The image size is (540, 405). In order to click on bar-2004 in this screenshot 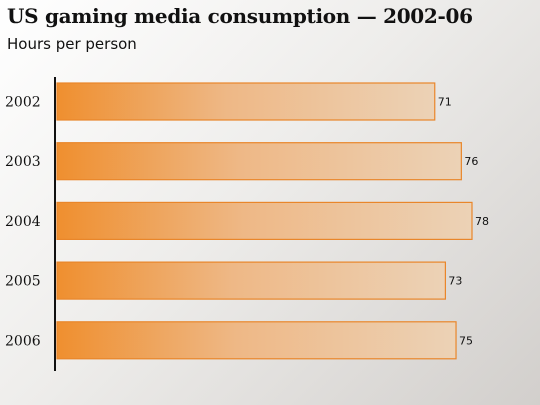, I will do `click(264, 220)`.